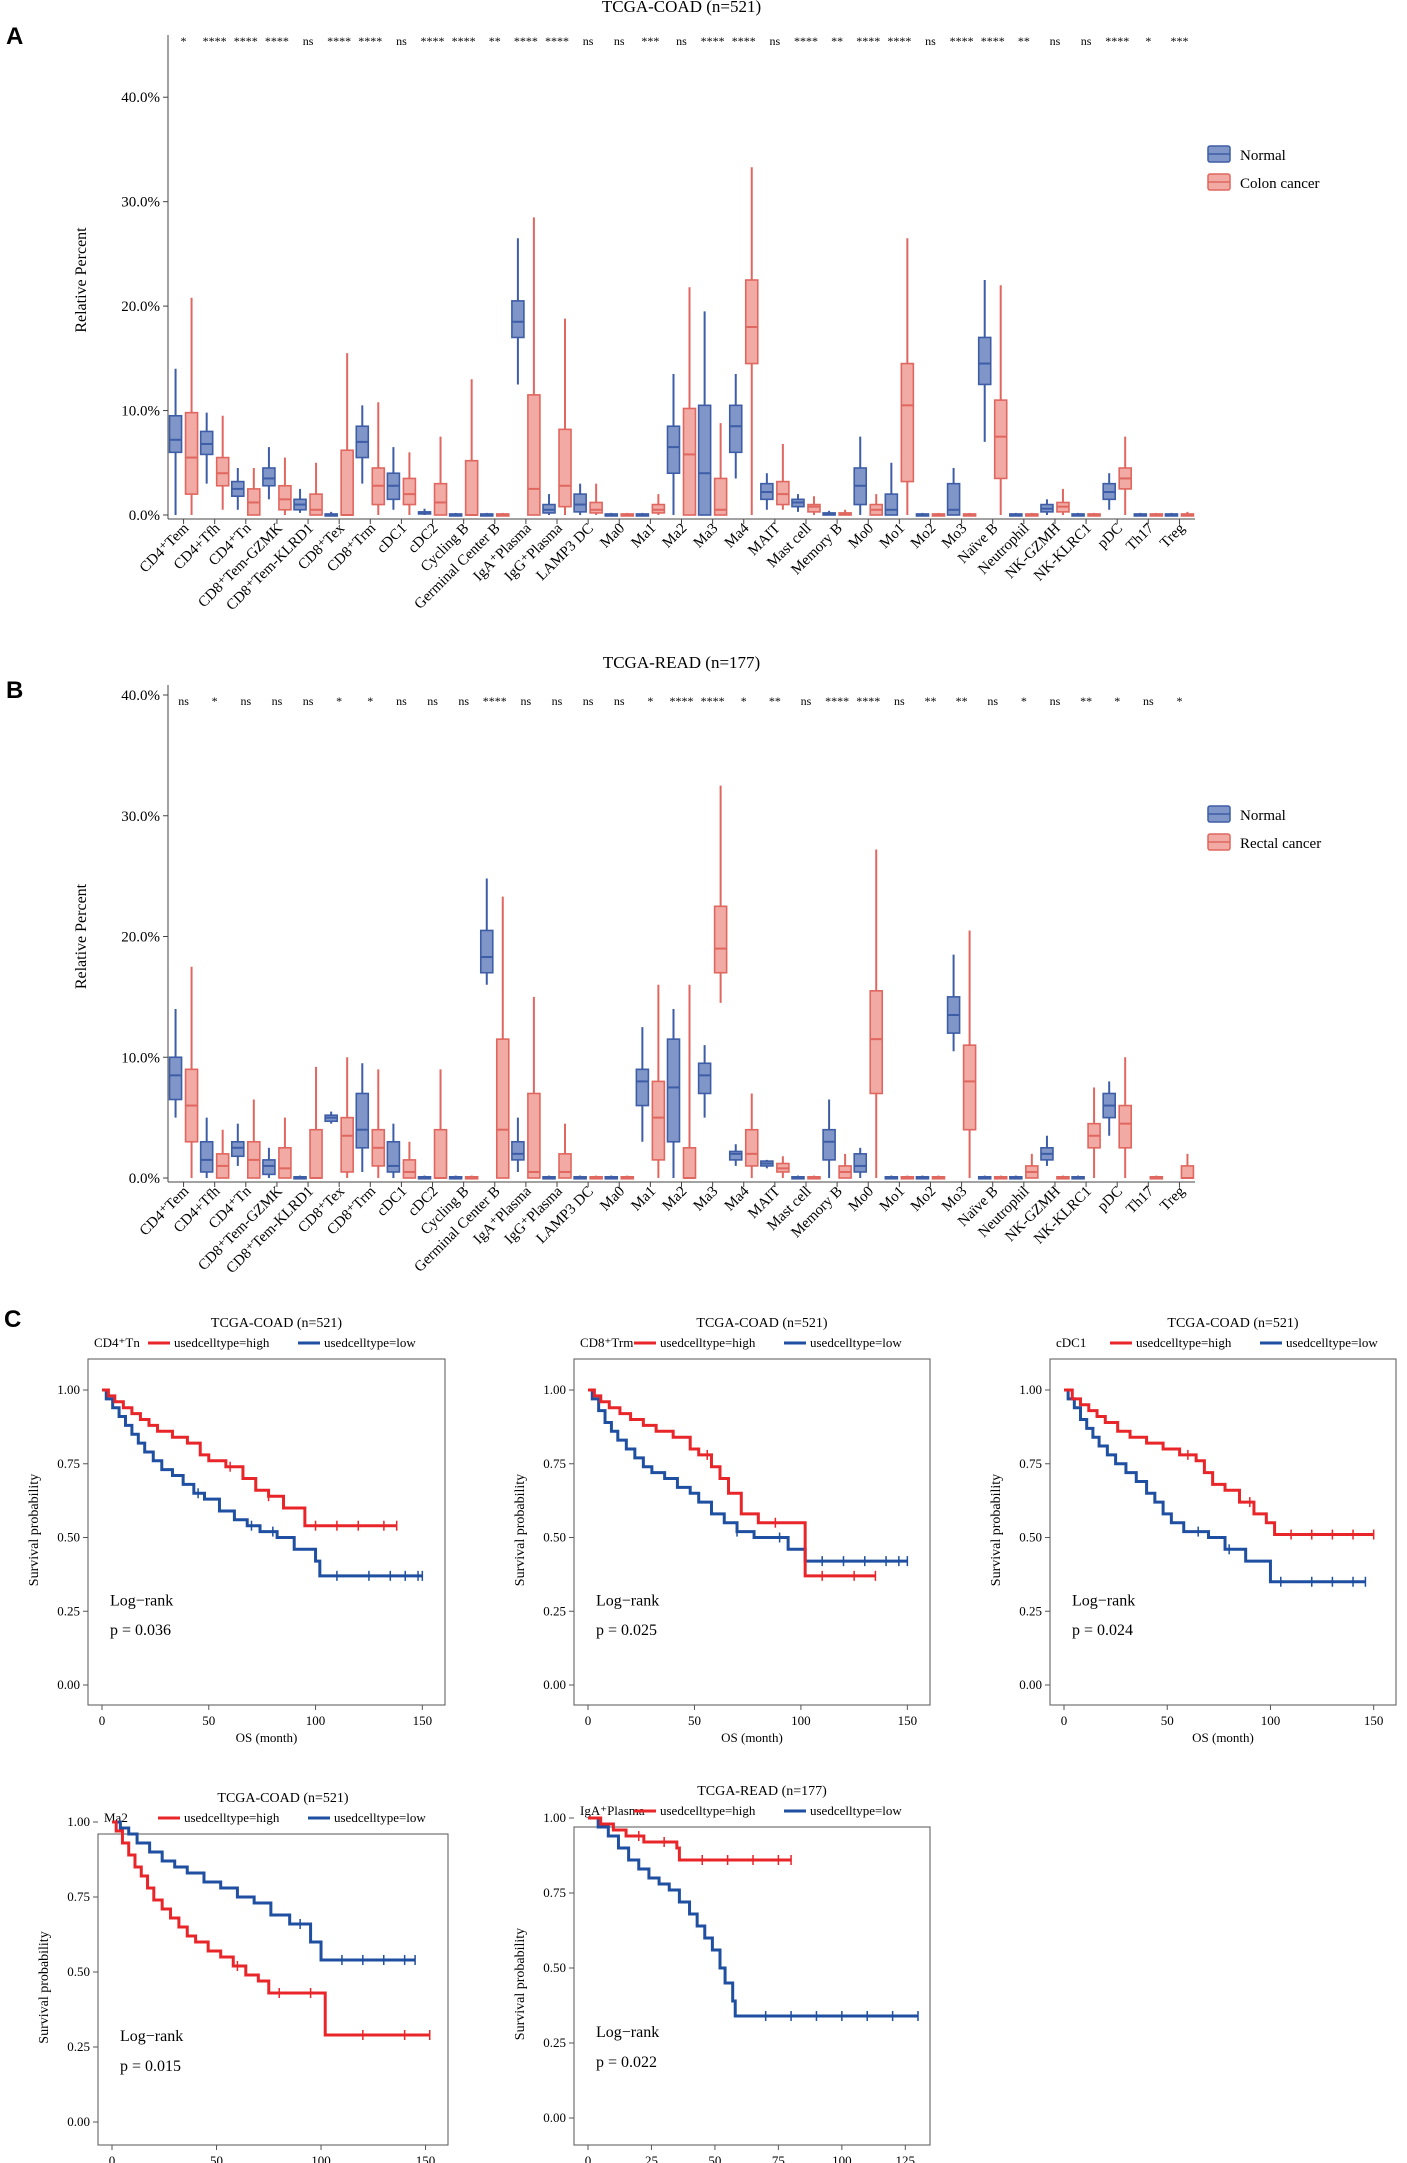 The image size is (1407, 2163). What do you see at coordinates (276, 1323) in the screenshot?
I see `chart-title: TCGA-COAD (n=521)` at bounding box center [276, 1323].